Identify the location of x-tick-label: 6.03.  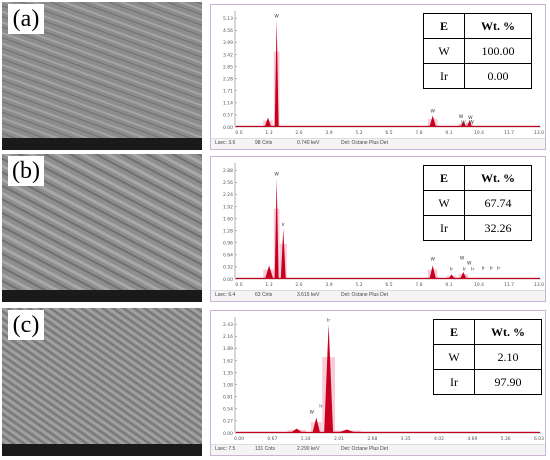
(539, 439).